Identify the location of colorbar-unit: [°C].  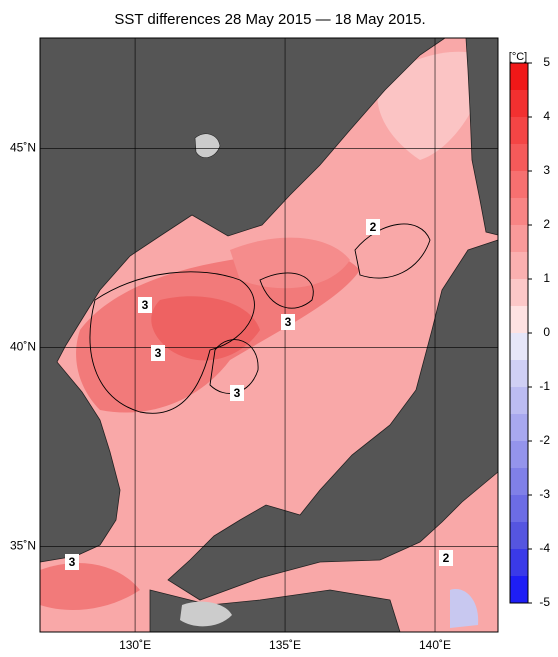
(518, 57).